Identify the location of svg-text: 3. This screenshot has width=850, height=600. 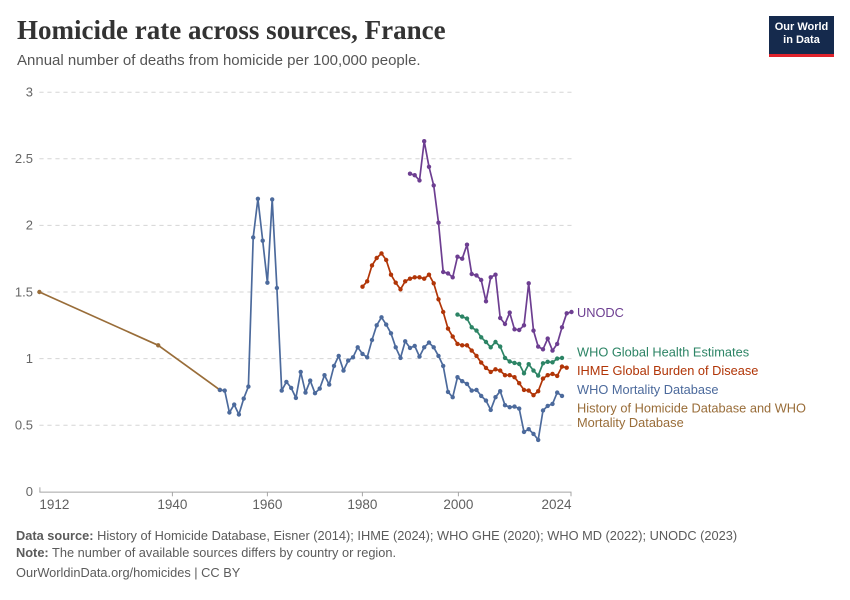
(29, 92).